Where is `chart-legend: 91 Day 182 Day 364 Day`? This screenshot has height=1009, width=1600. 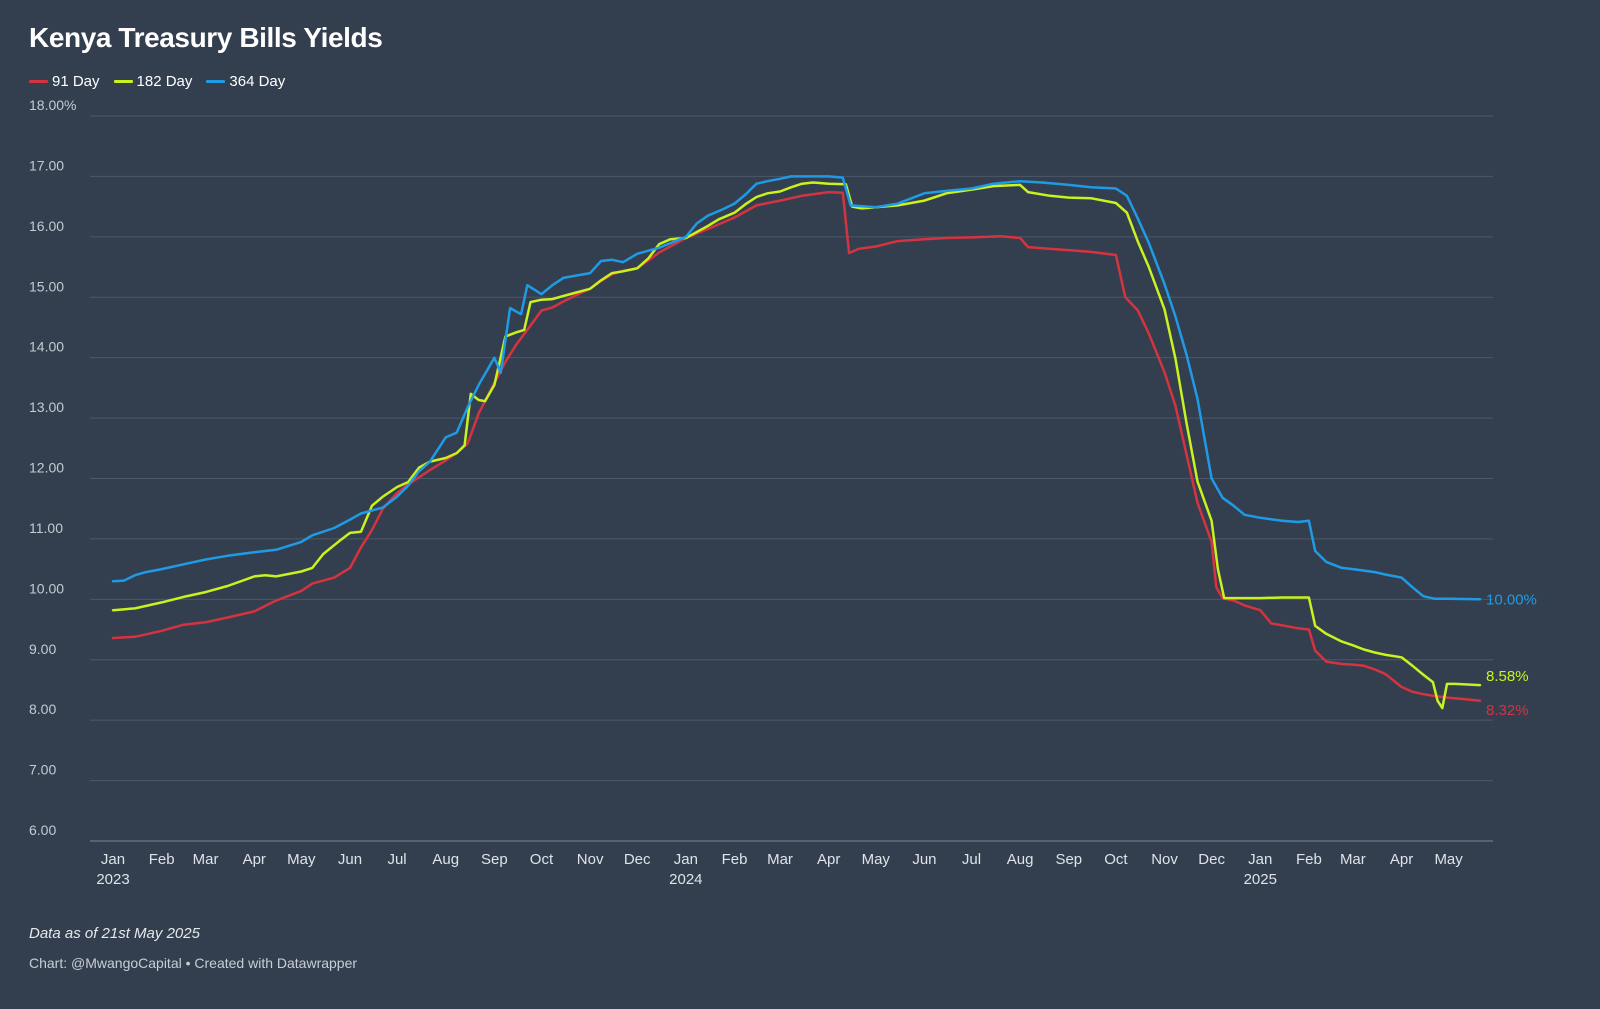
chart-legend: 91 Day 182 Day 364 Day is located at coordinates (157, 81).